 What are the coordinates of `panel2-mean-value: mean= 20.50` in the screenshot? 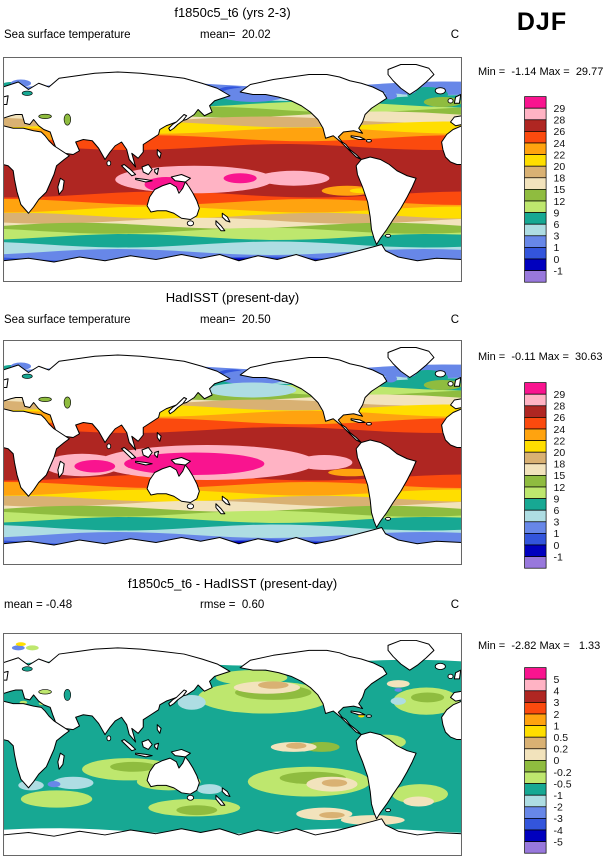 It's located at (235, 320).